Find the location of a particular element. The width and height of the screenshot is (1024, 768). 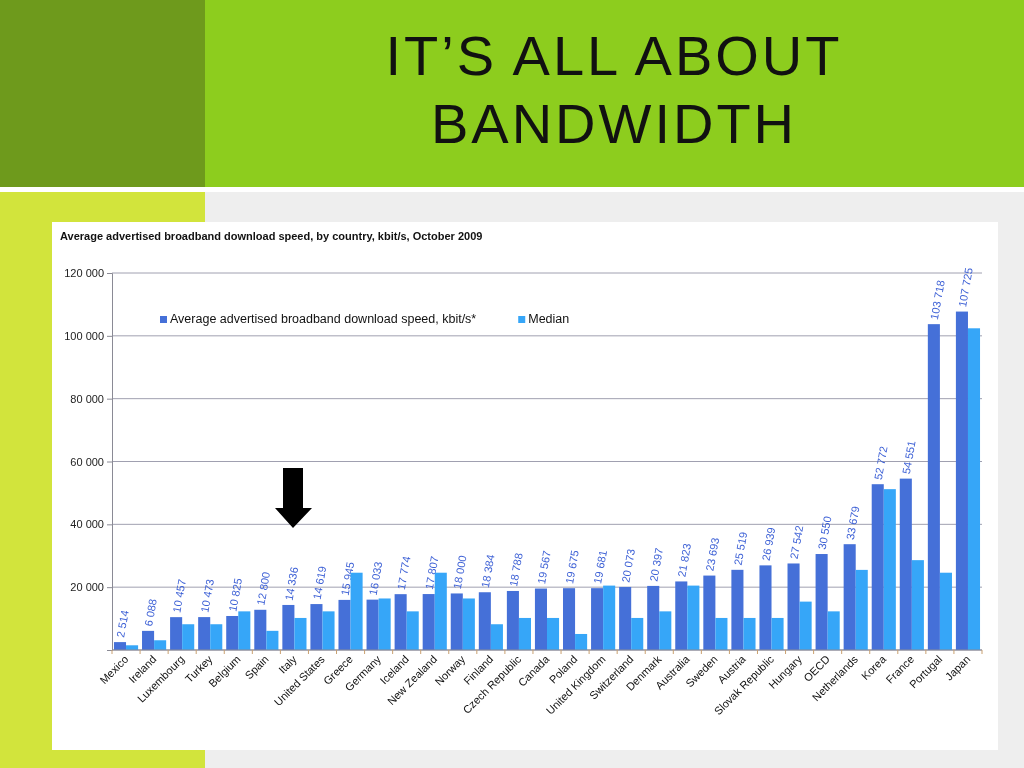

data-label: 25 519 is located at coordinates (740, 548).